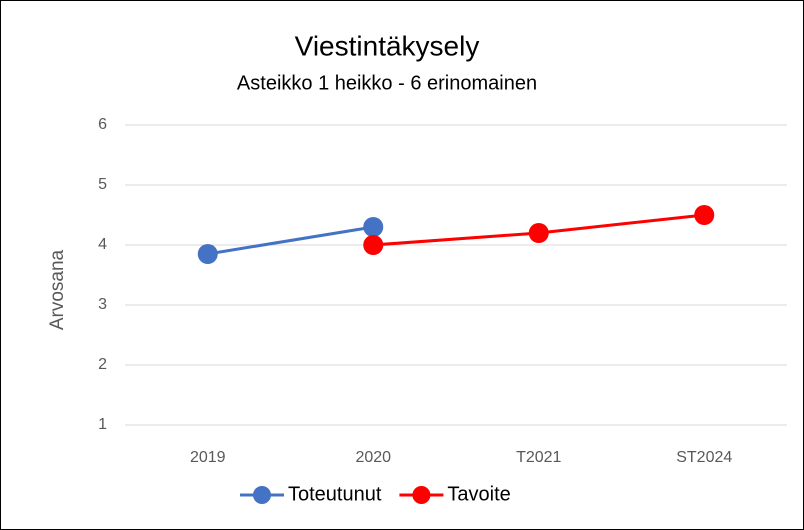 This screenshot has width=804, height=530. What do you see at coordinates (538, 457) in the screenshot?
I see `x-tick-label: T2021` at bounding box center [538, 457].